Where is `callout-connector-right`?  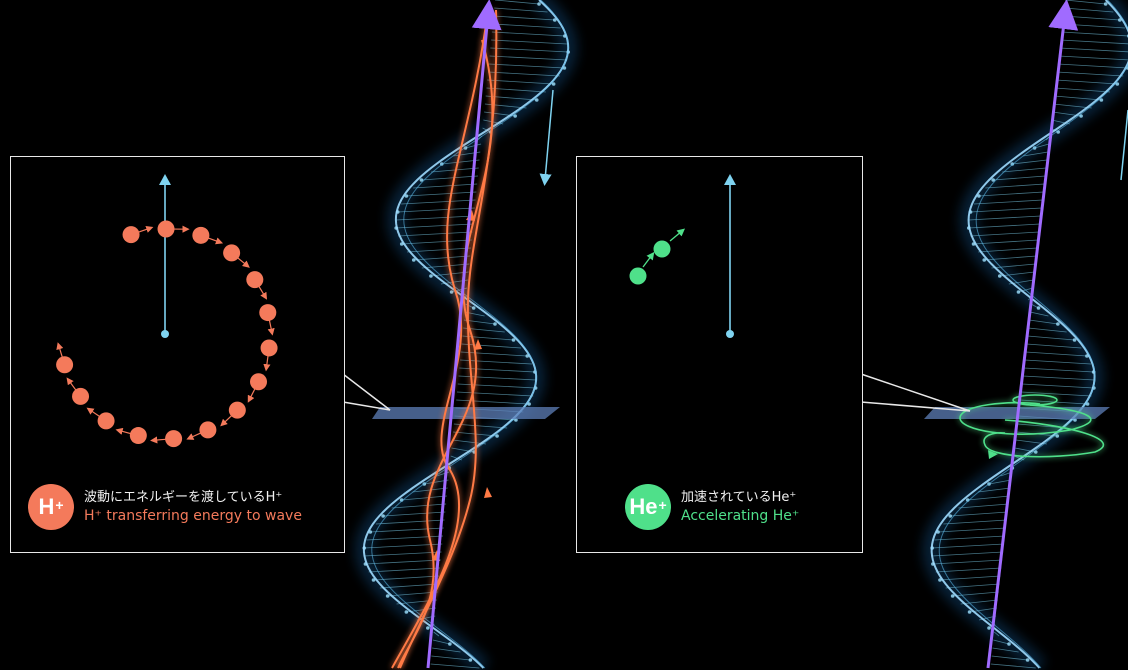 callout-connector-right is located at coordinates (915, 392).